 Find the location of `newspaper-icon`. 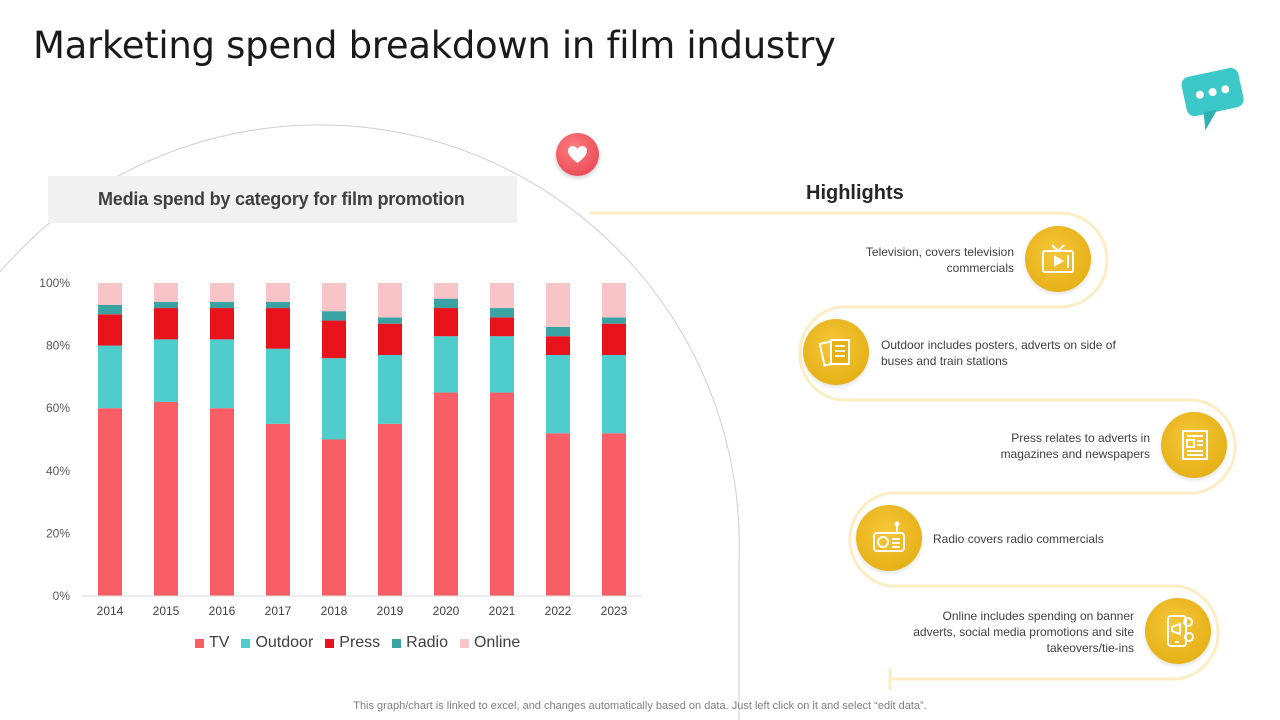

newspaper-icon is located at coordinates (1195, 445).